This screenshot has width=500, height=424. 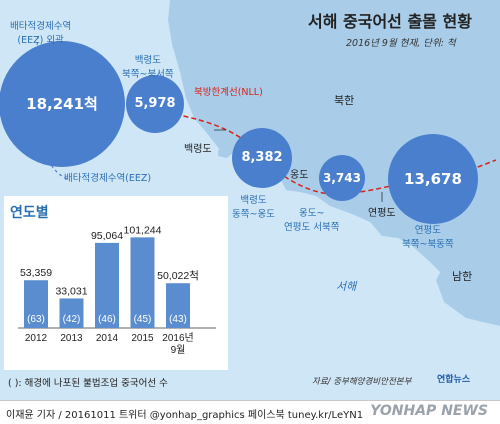 I want to click on yonhap-logo: 연합뉴스, so click(x=454, y=380).